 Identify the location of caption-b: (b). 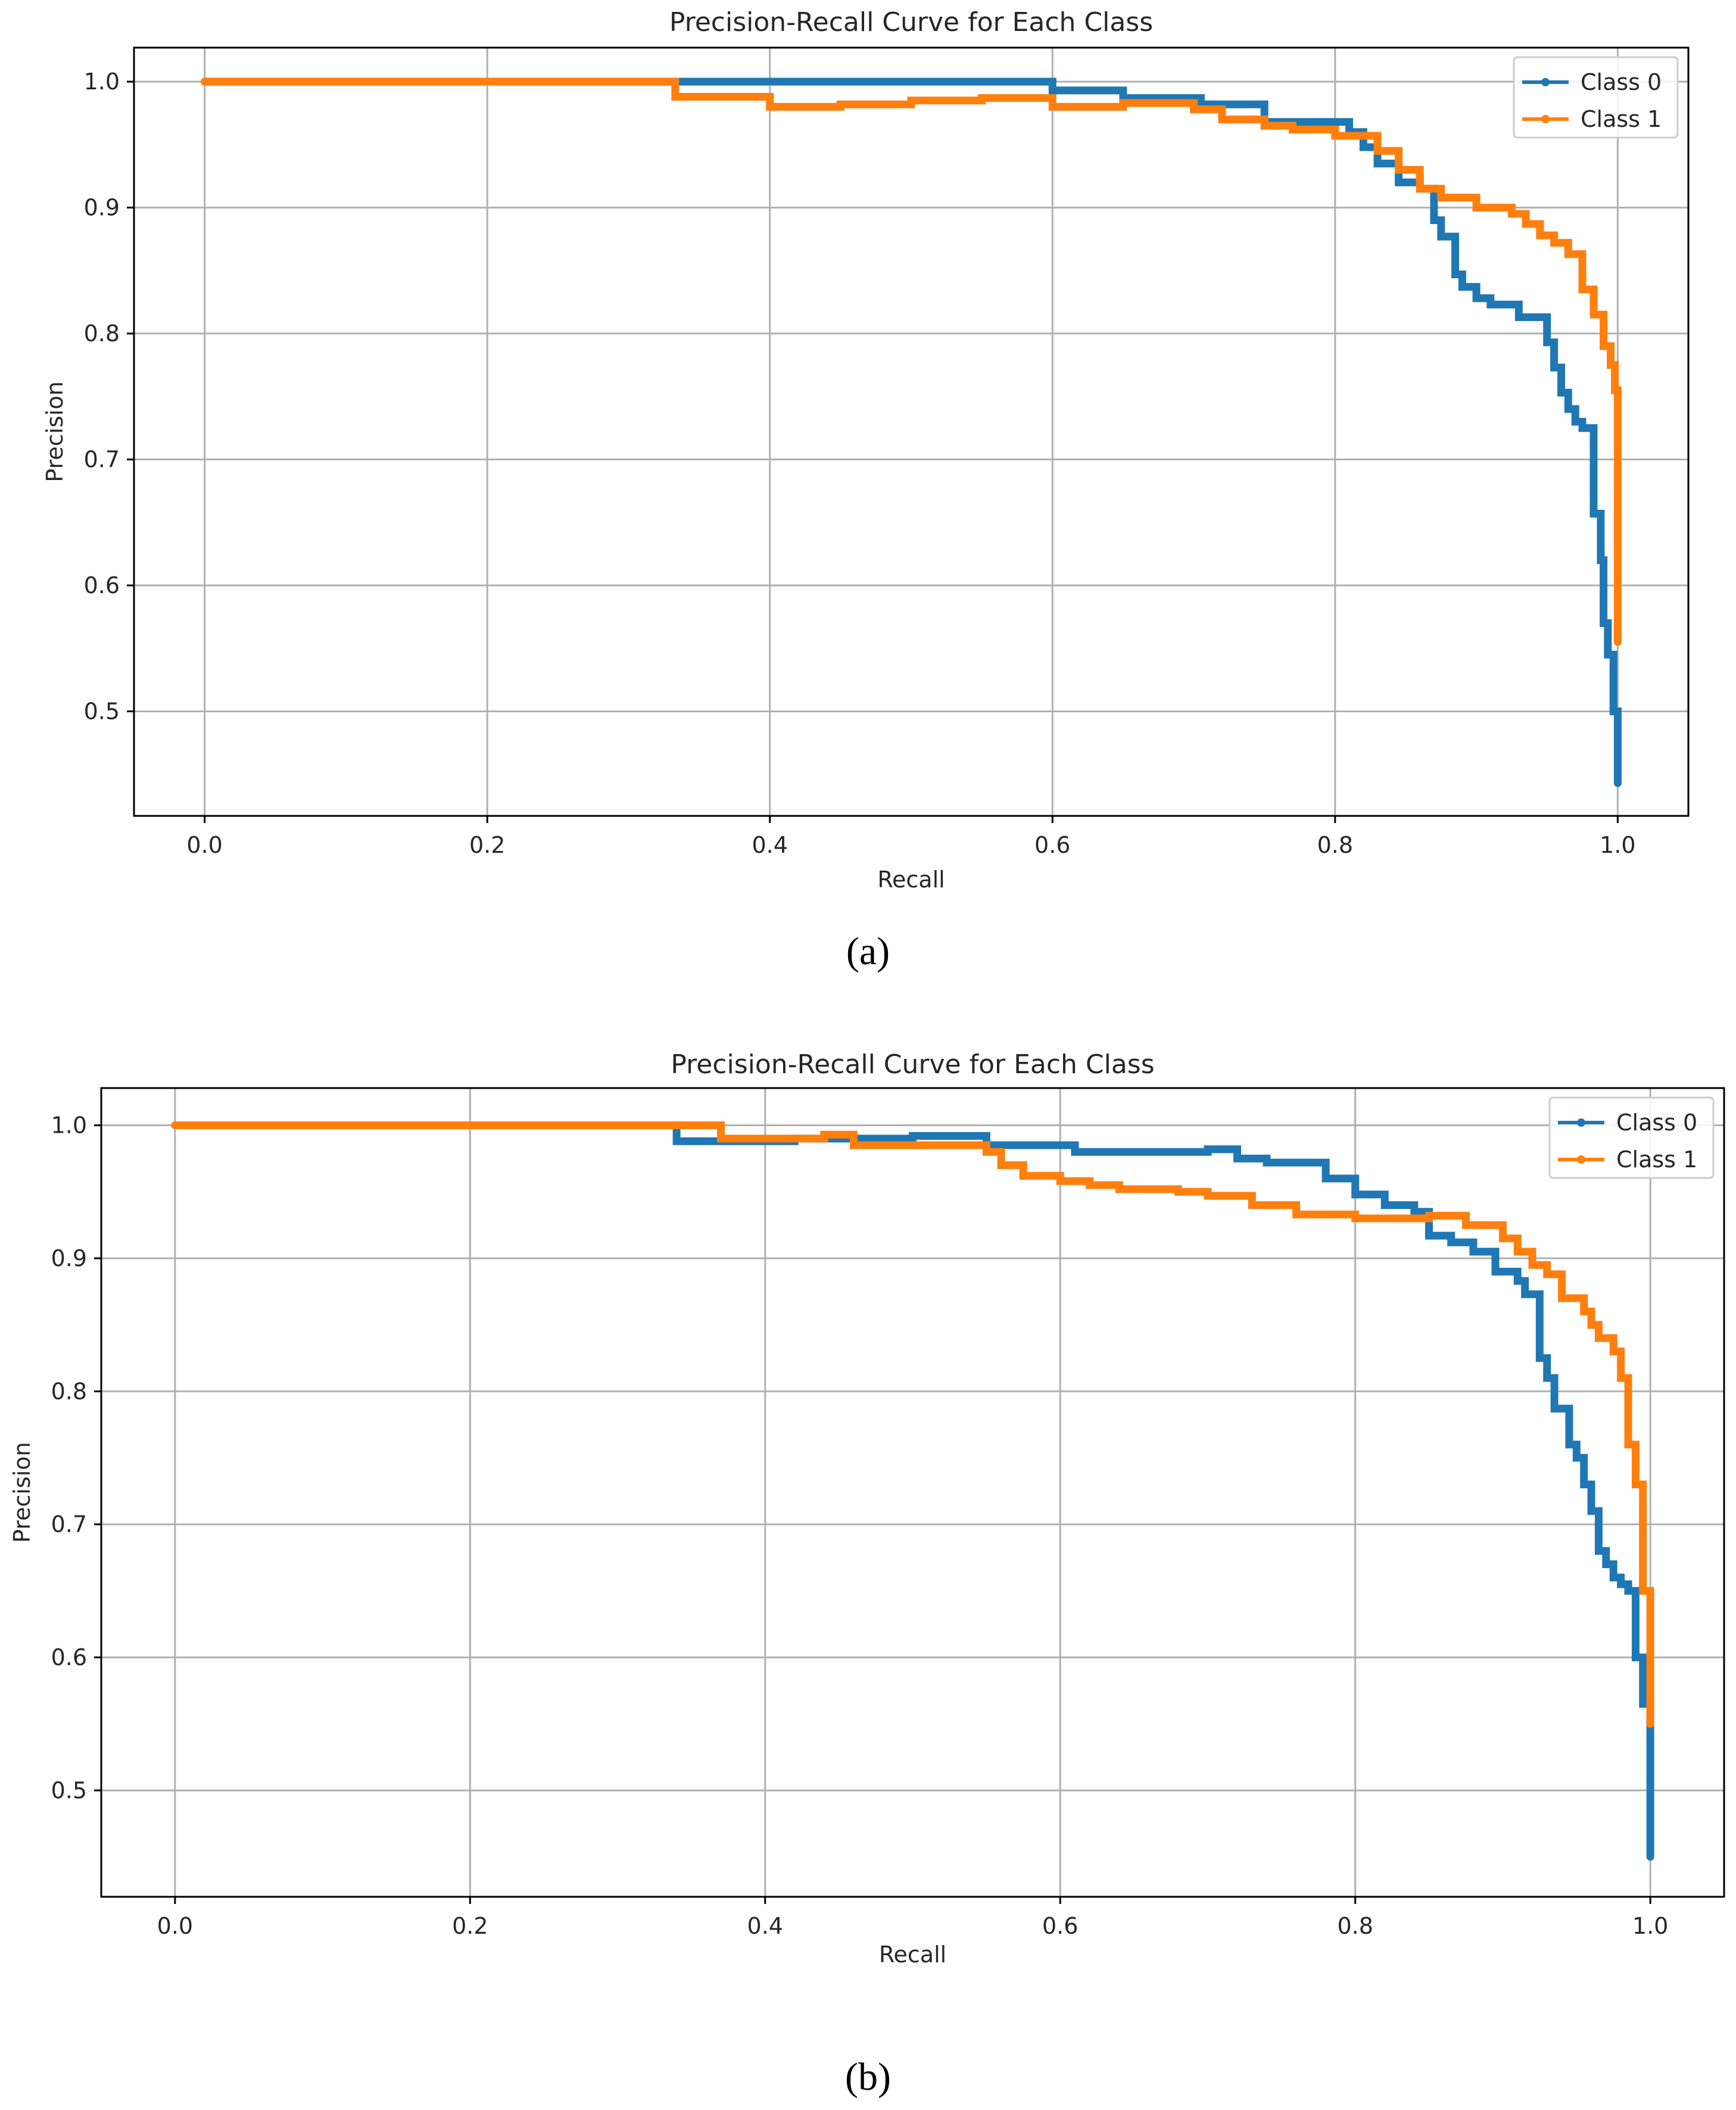
(868, 2077).